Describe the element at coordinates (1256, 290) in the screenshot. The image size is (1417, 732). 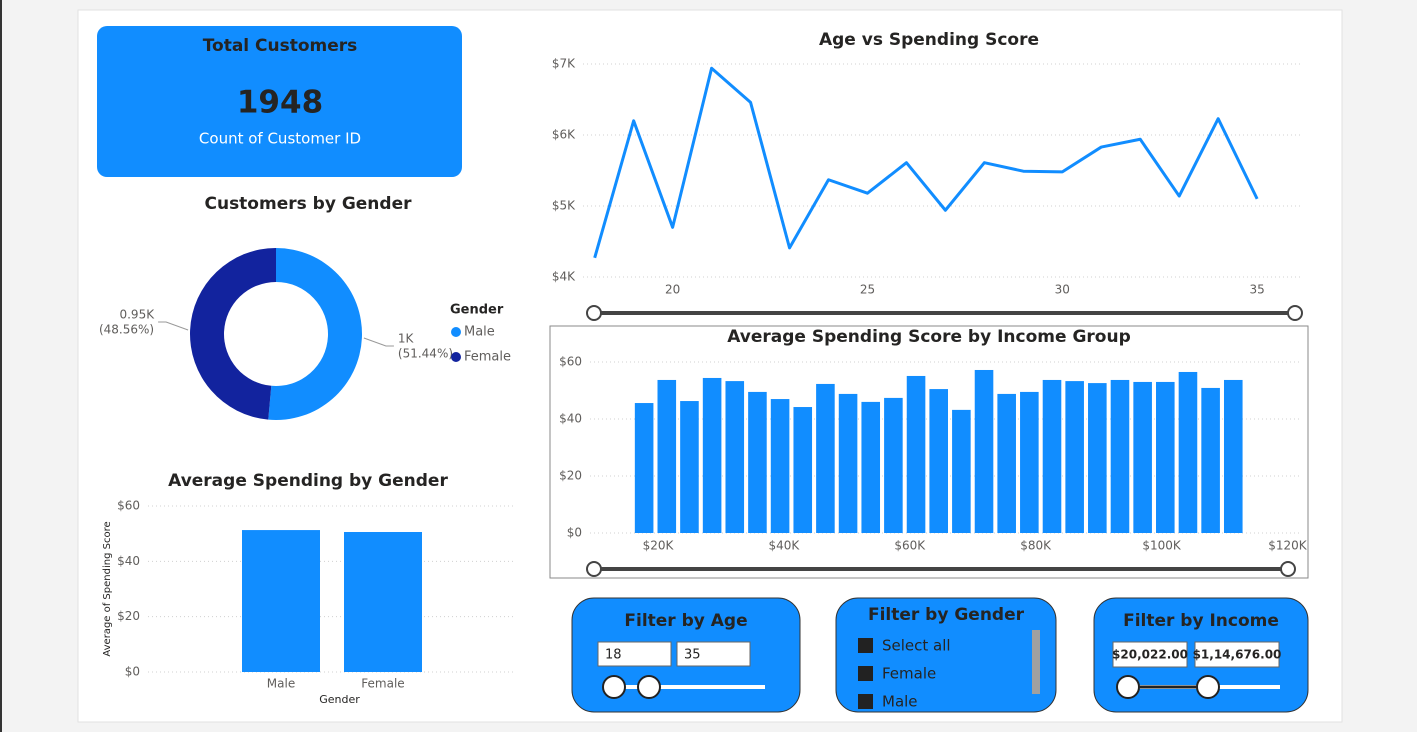
I see `x-tick-label: 35` at that location.